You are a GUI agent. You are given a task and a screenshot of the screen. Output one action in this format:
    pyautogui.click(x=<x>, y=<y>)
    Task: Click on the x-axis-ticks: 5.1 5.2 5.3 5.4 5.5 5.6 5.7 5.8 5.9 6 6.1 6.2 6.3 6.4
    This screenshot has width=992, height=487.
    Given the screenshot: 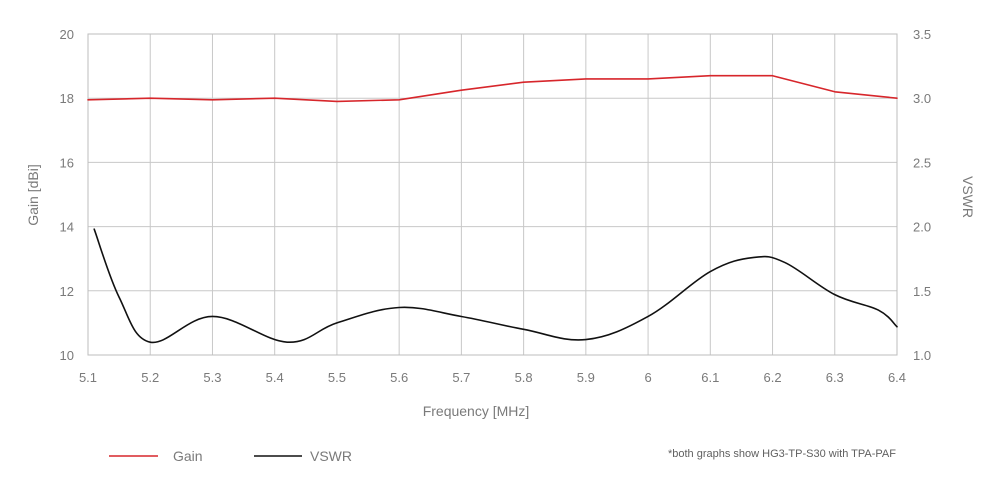 What is the action you would take?
    pyautogui.click(x=492, y=377)
    